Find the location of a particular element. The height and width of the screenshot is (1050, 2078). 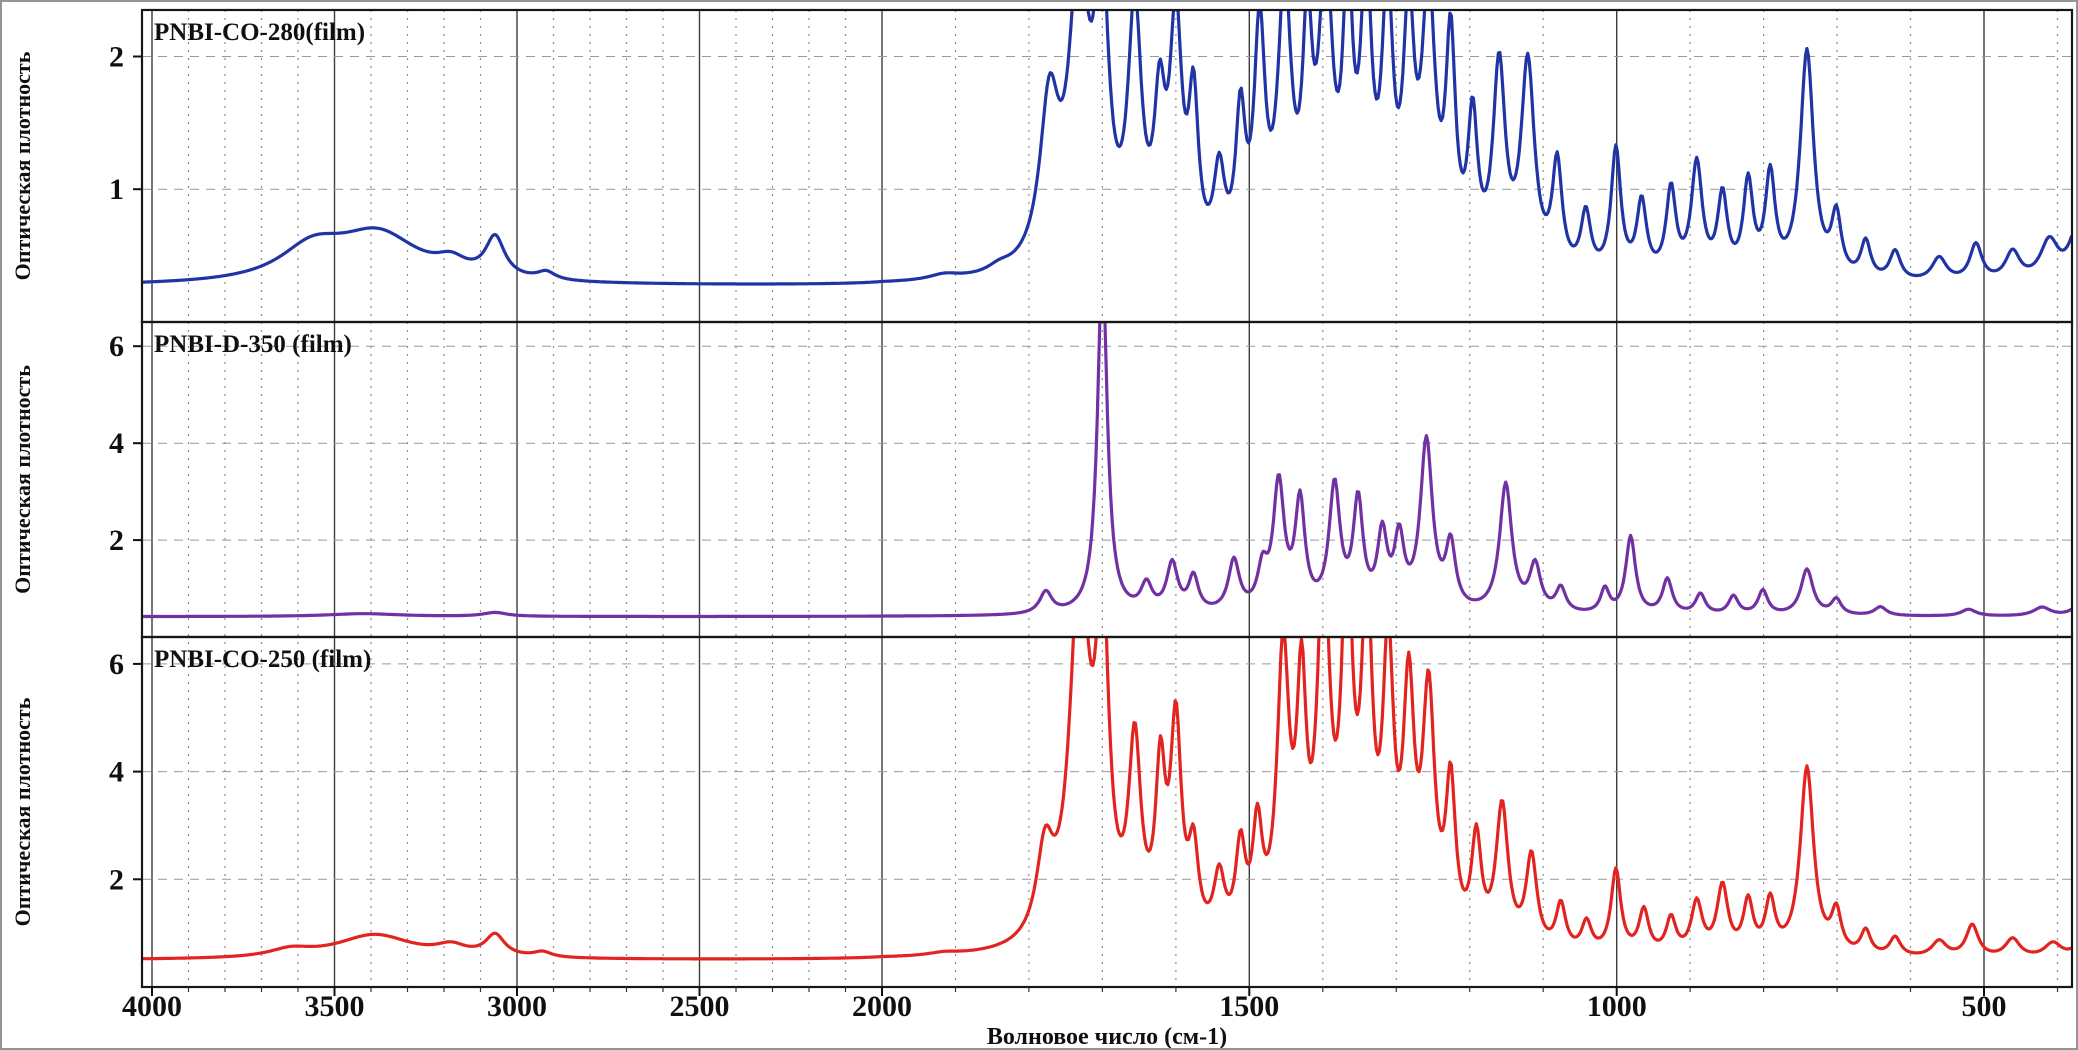

panel-title: PNBI-CO-280(film) is located at coordinates (259, 32).